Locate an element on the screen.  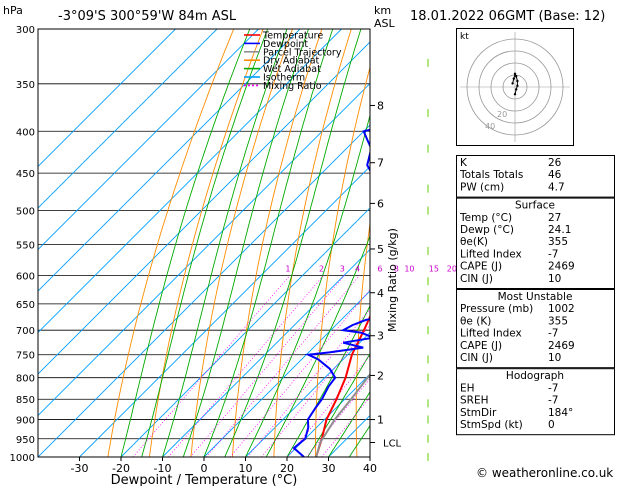
table-row-label: K is located at coordinates (464, 163).